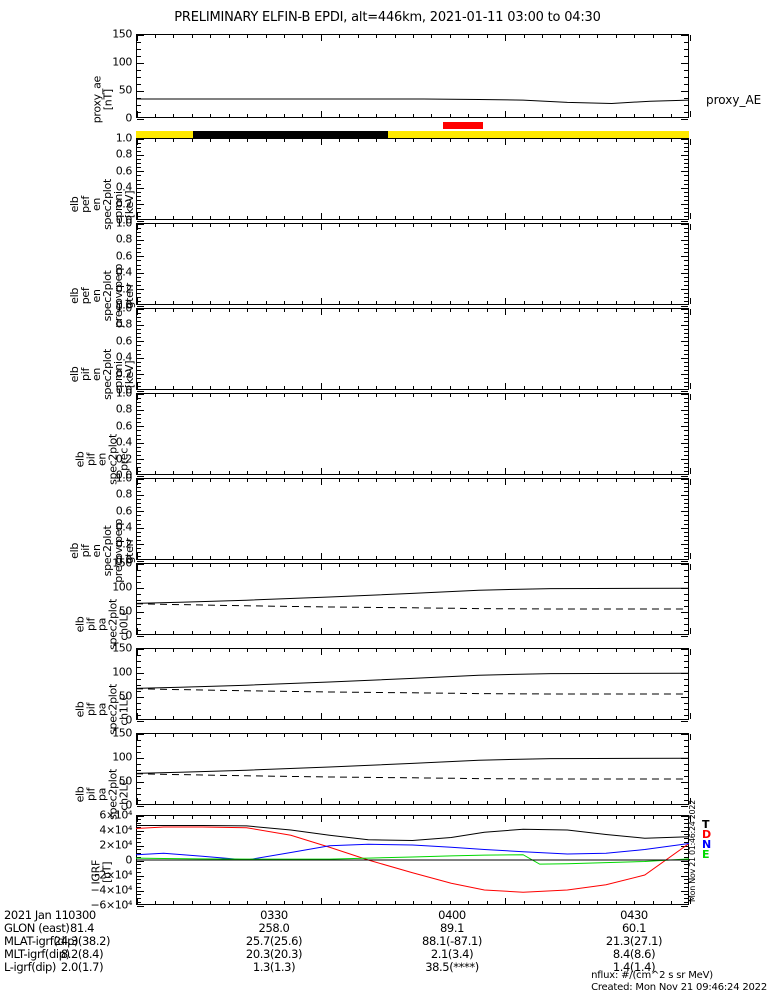 The height and width of the screenshot is (1000, 775). I want to click on y-tick-label: 0.4, so click(124, 187).